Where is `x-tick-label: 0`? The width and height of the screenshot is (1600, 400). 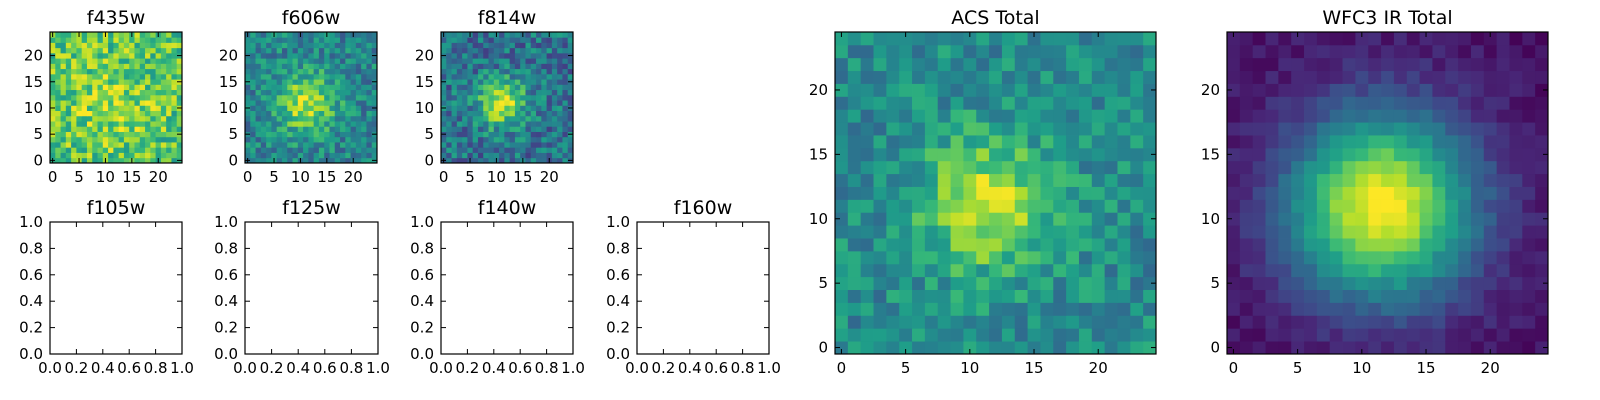
x-tick-label: 0 is located at coordinates (53, 177).